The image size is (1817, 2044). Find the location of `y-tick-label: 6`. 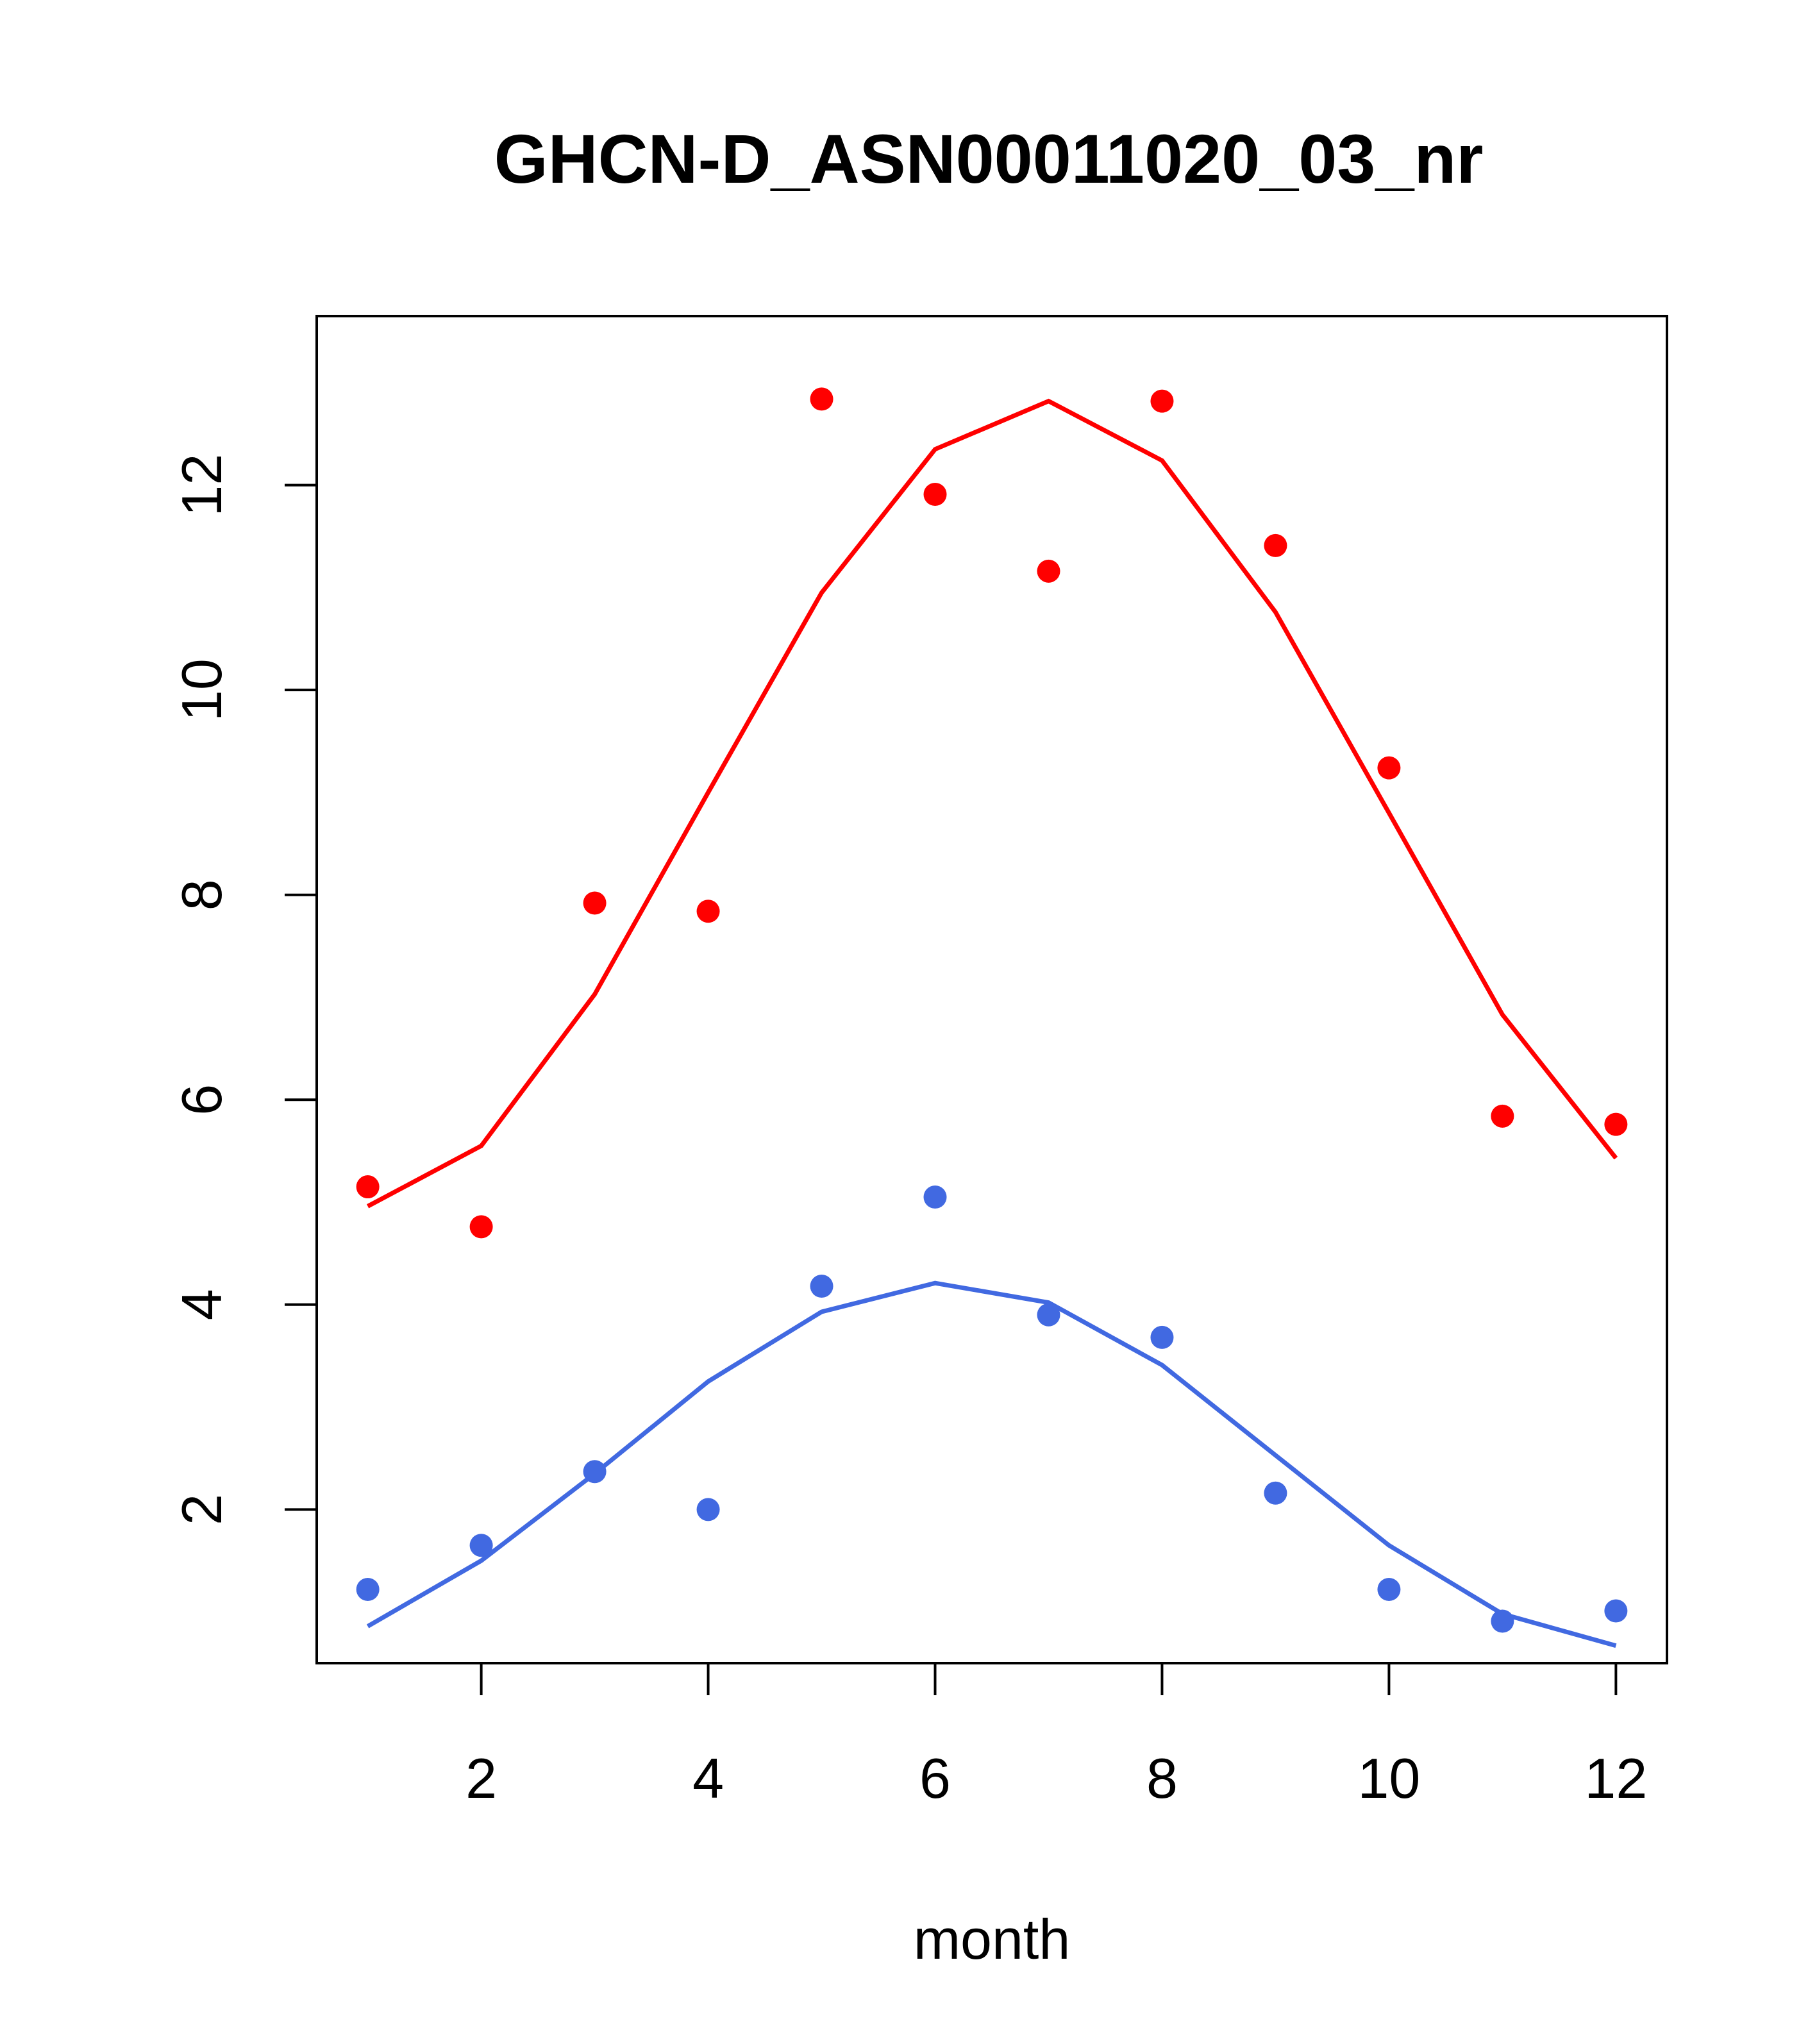

y-tick-label: 6 is located at coordinates (201, 1100).